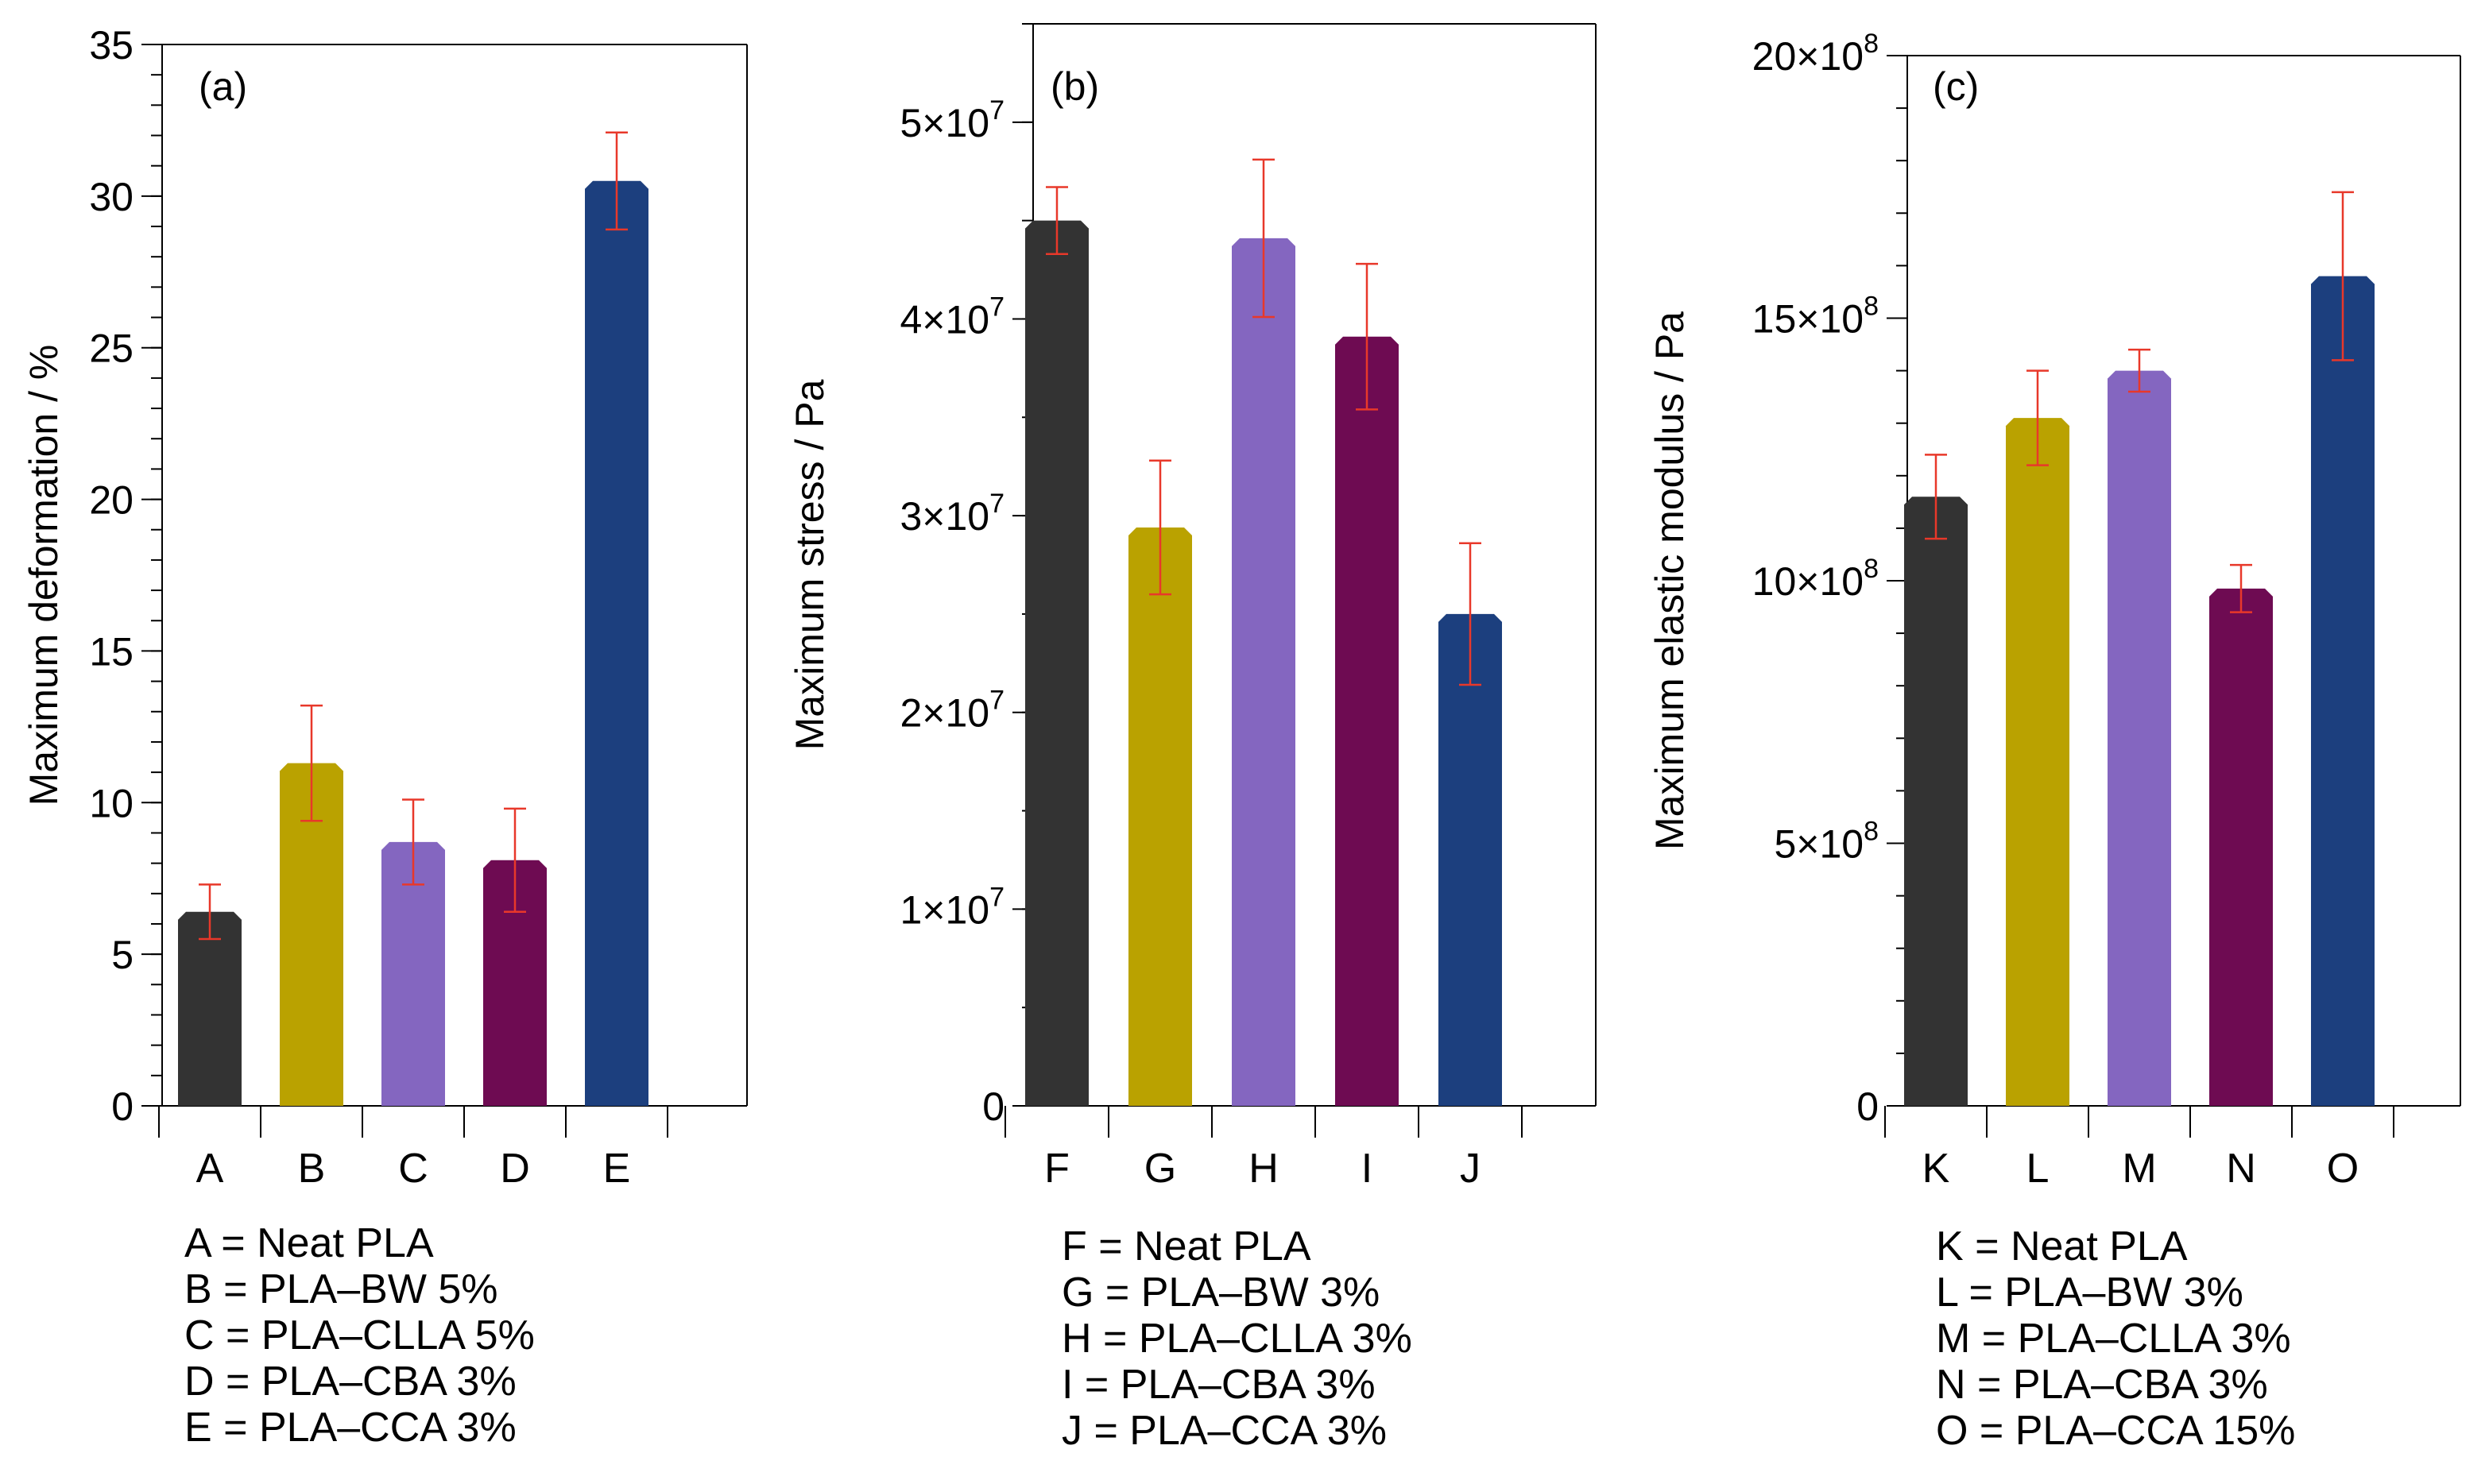 The height and width of the screenshot is (1484, 2489). Describe the element at coordinates (944, 320) in the screenshot. I see `y-tick-mantissa: 4×10` at that location.